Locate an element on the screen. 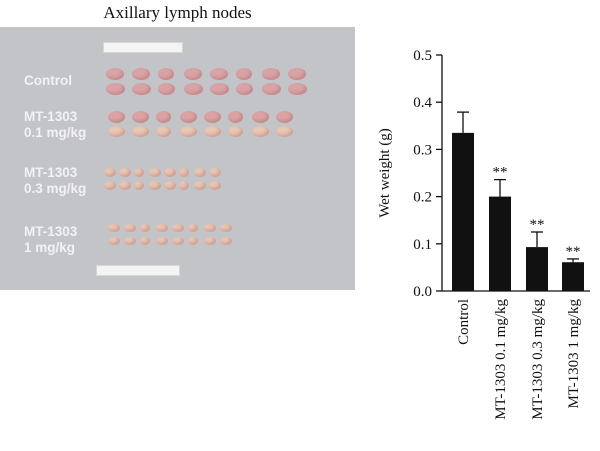 The image size is (600, 451). x-tick-label: MT-1303 1 mg/kg is located at coordinates (574, 354).